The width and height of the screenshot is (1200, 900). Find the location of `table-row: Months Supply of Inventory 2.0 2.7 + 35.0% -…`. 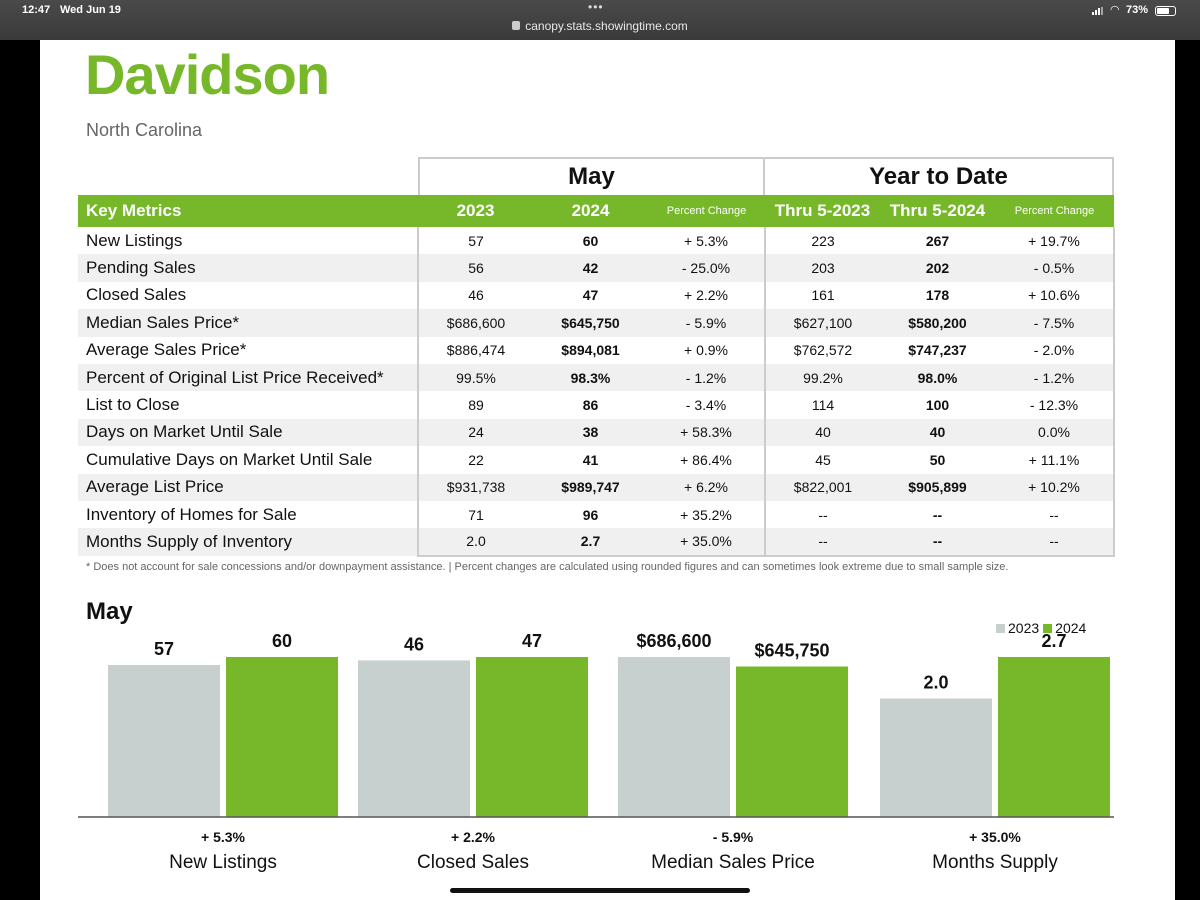

table-row: Months Supply of Inventory 2.0 2.7 + 35.0% -… is located at coordinates (596, 542).